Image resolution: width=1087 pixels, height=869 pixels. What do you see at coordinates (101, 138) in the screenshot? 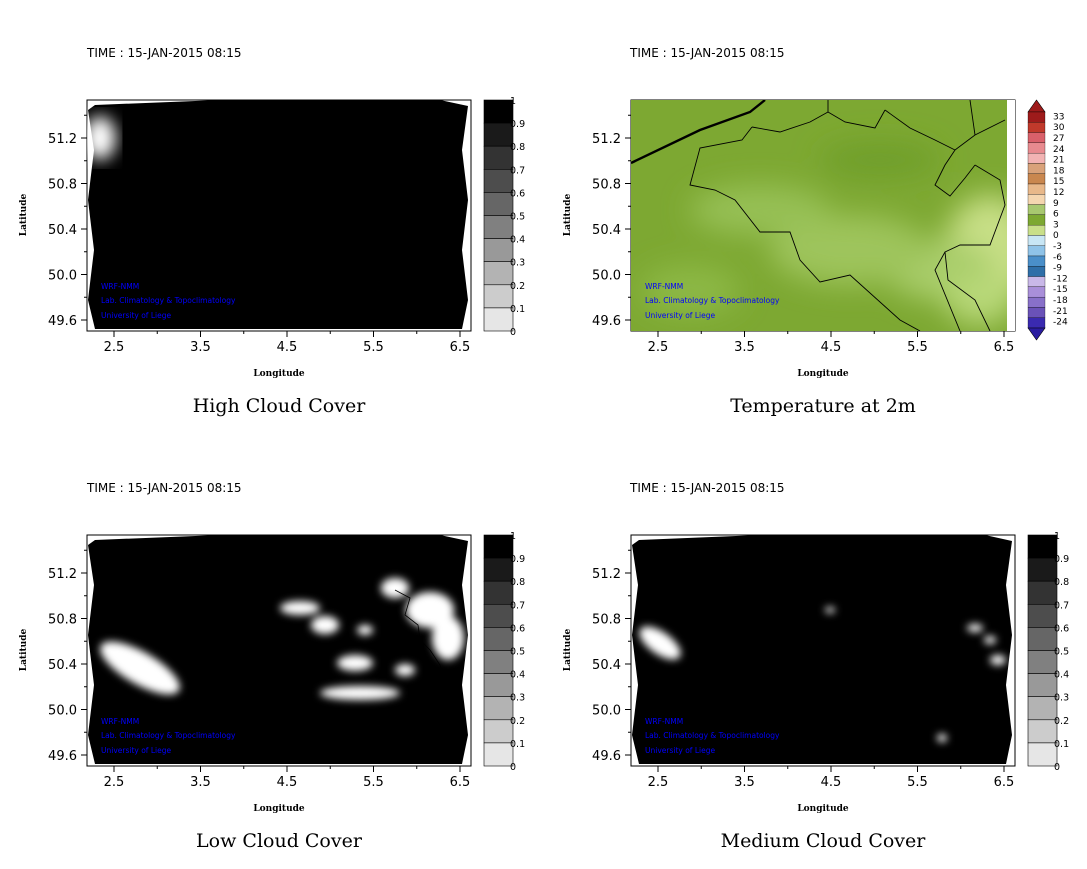
I see `cloud-gap` at bounding box center [101, 138].